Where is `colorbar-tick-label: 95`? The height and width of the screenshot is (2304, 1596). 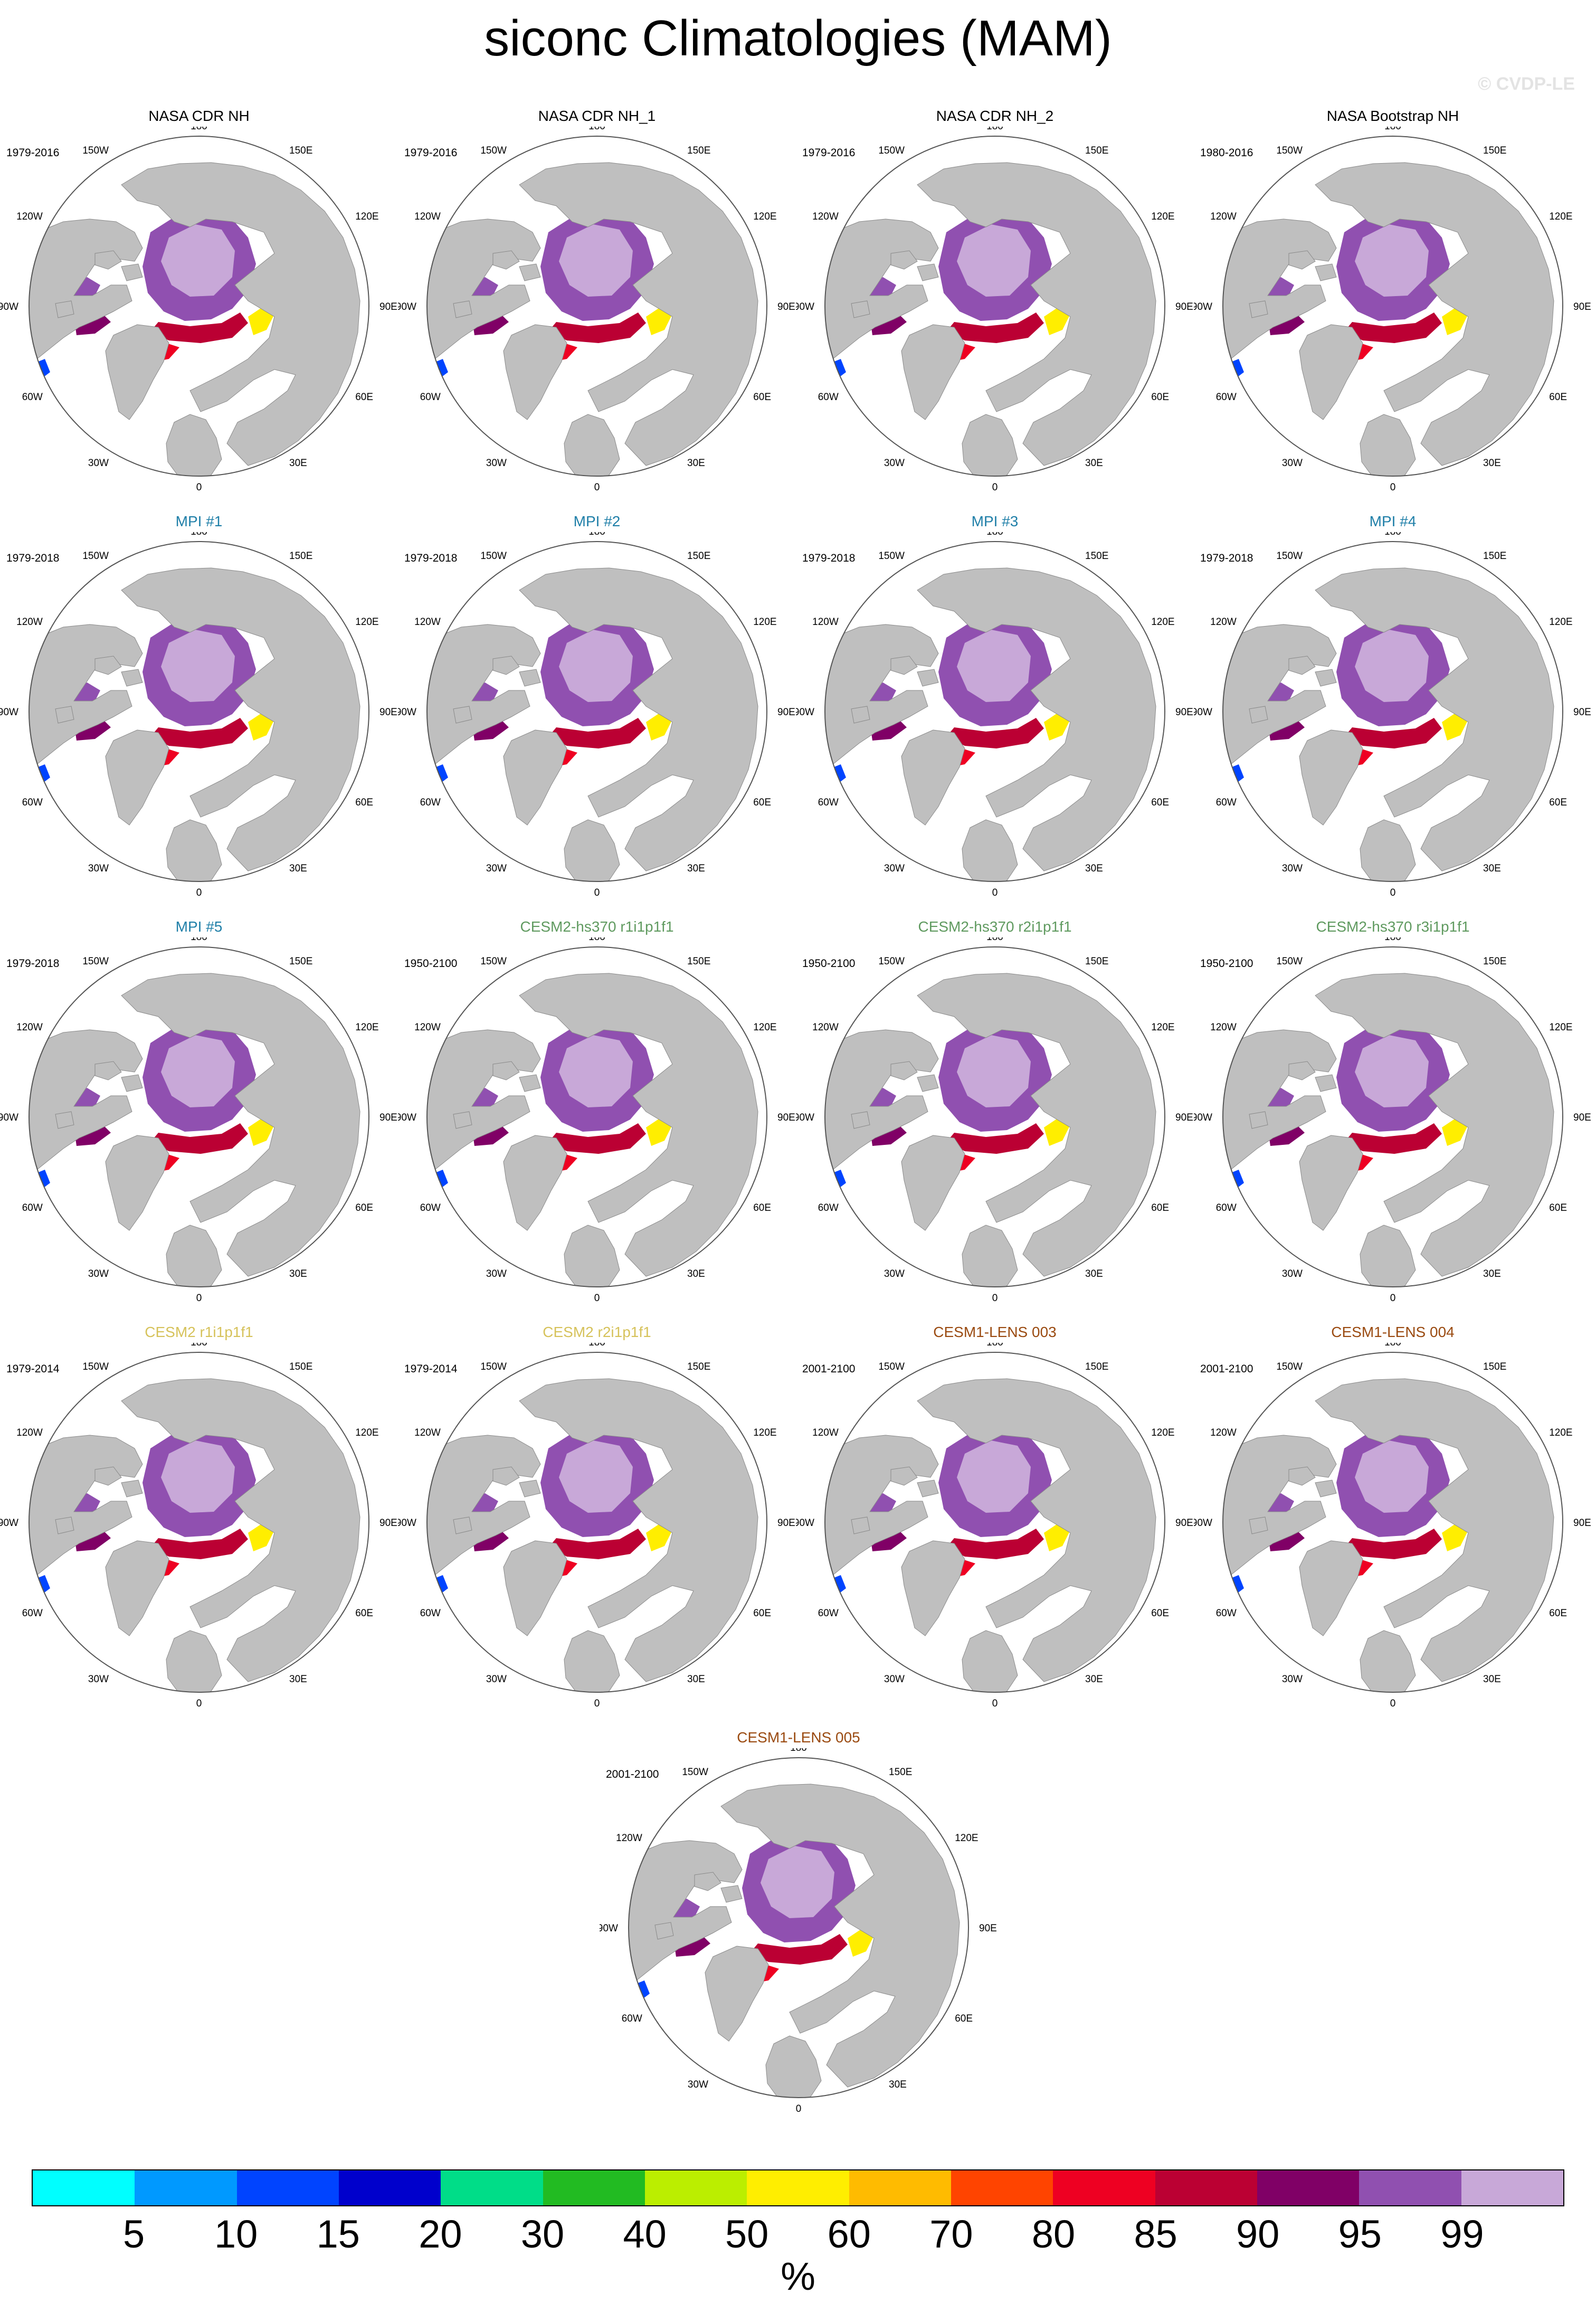
colorbar-tick-label: 95 is located at coordinates (1360, 2234).